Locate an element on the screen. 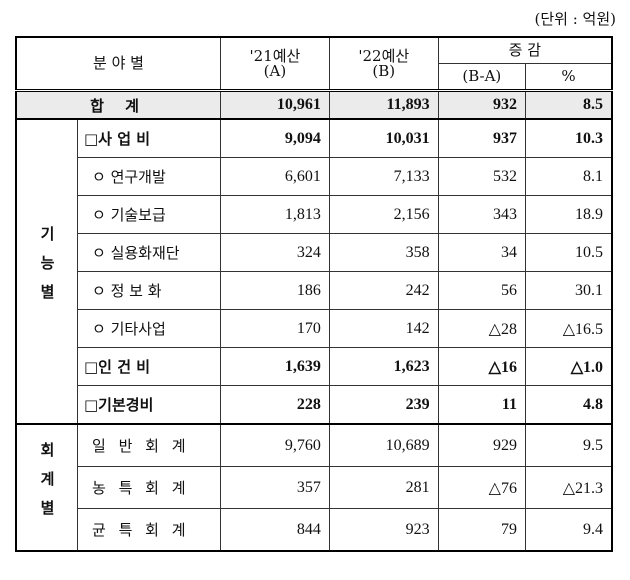 Image resolution: width=630 pixels, height=580 pixels. table-row: □인 건 비 1,639 1,623 △16 △1.0 is located at coordinates (314, 366).